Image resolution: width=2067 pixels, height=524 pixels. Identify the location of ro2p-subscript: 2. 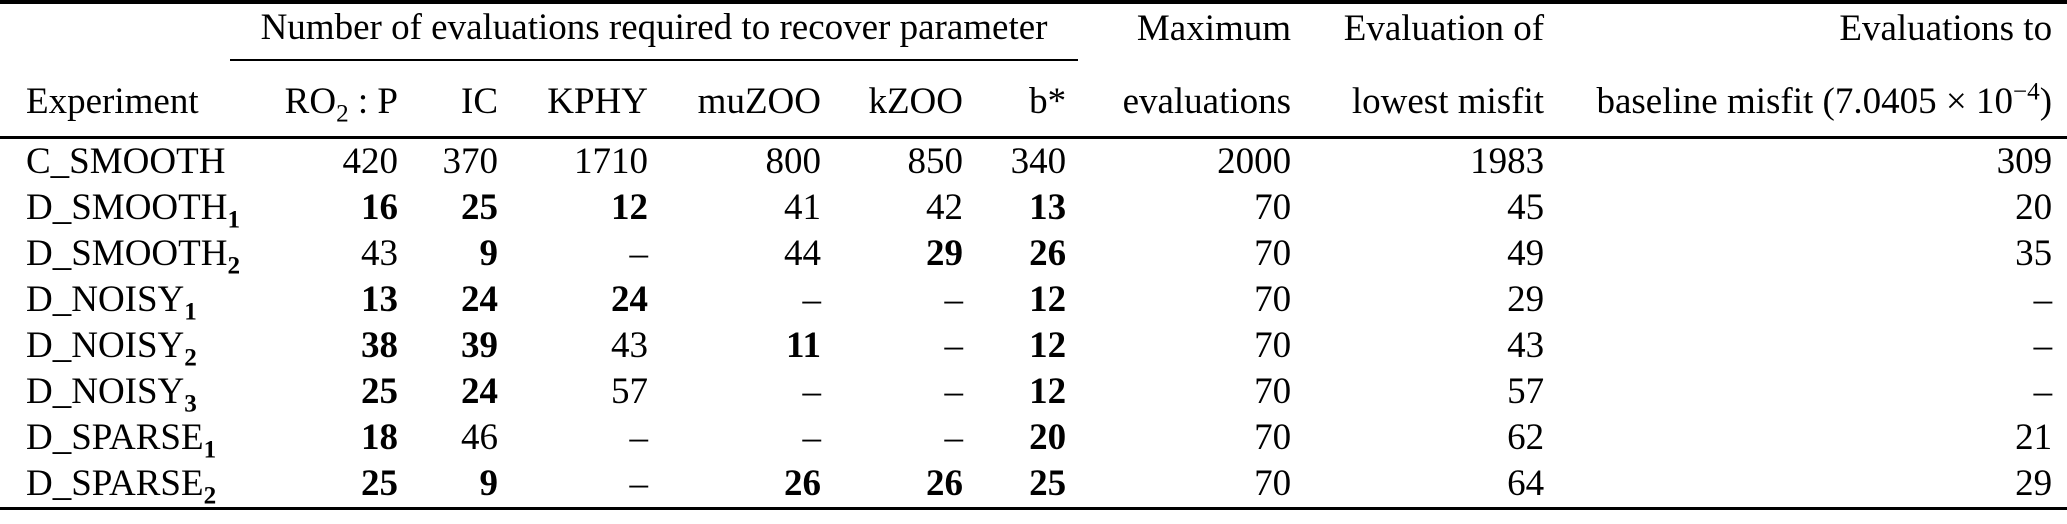
(342, 113).